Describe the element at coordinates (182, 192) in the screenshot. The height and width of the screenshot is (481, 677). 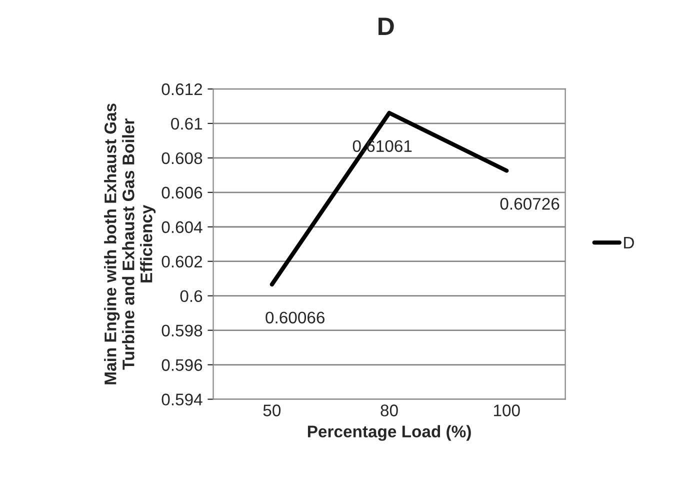
I see `y-tick-label: 0.606` at that location.